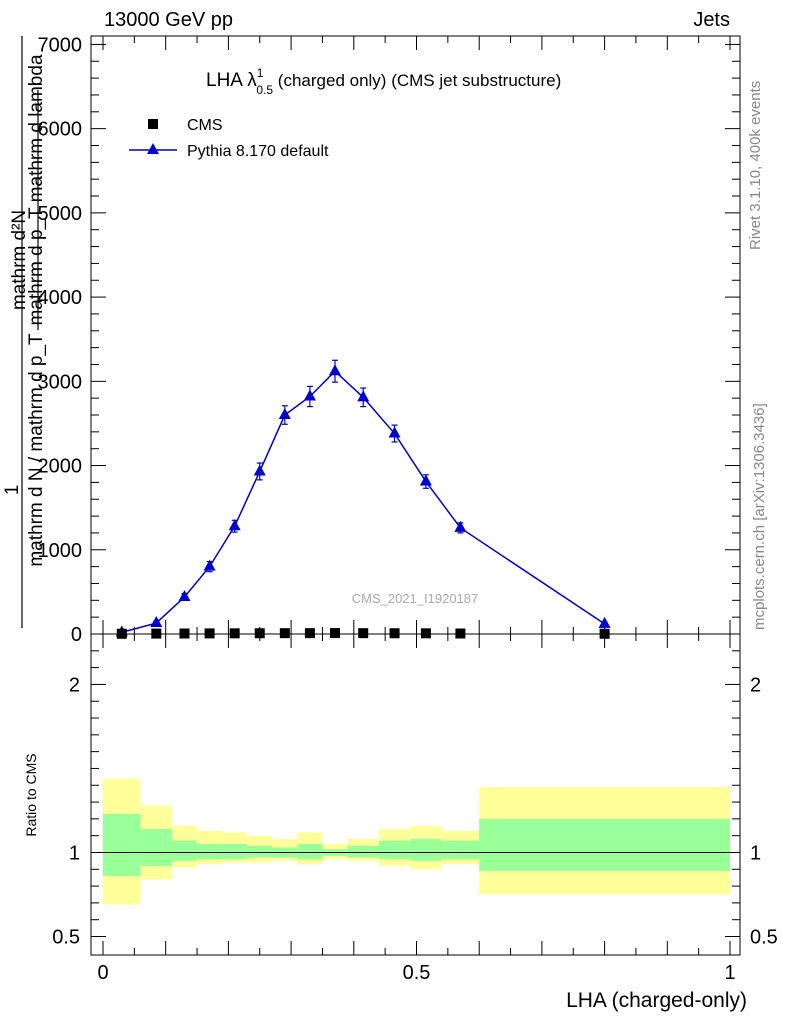 This screenshot has height=1024, width=786. Describe the element at coordinates (76, 635) in the screenshot. I see `main-ytick-label: 0` at that location.